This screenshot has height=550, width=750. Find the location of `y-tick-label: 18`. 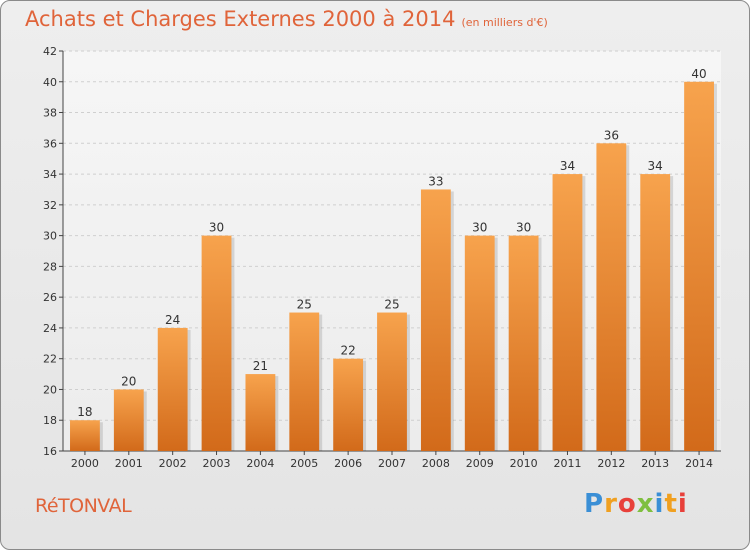

y-tick-label: 18 is located at coordinates (50, 420).